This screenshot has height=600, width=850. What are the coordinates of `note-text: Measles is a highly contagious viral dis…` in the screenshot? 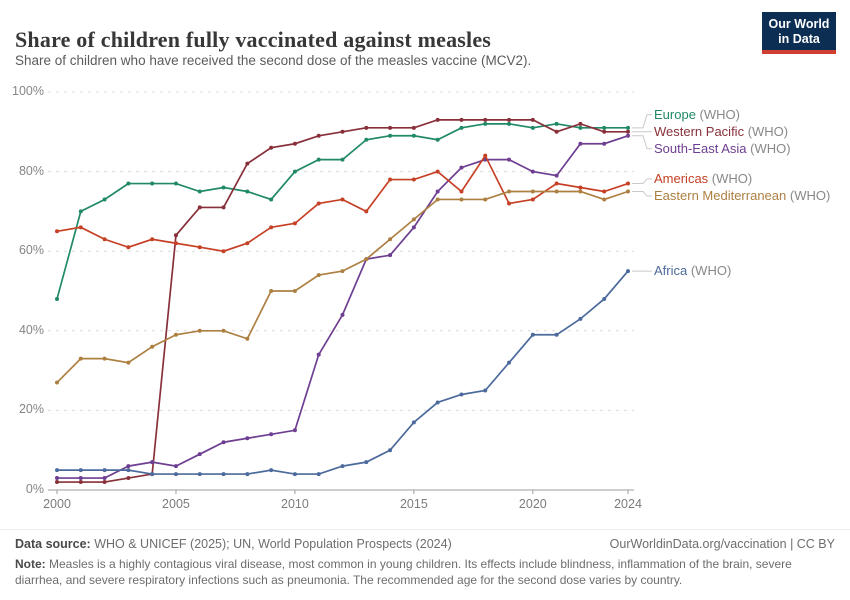 It's located at (403, 572).